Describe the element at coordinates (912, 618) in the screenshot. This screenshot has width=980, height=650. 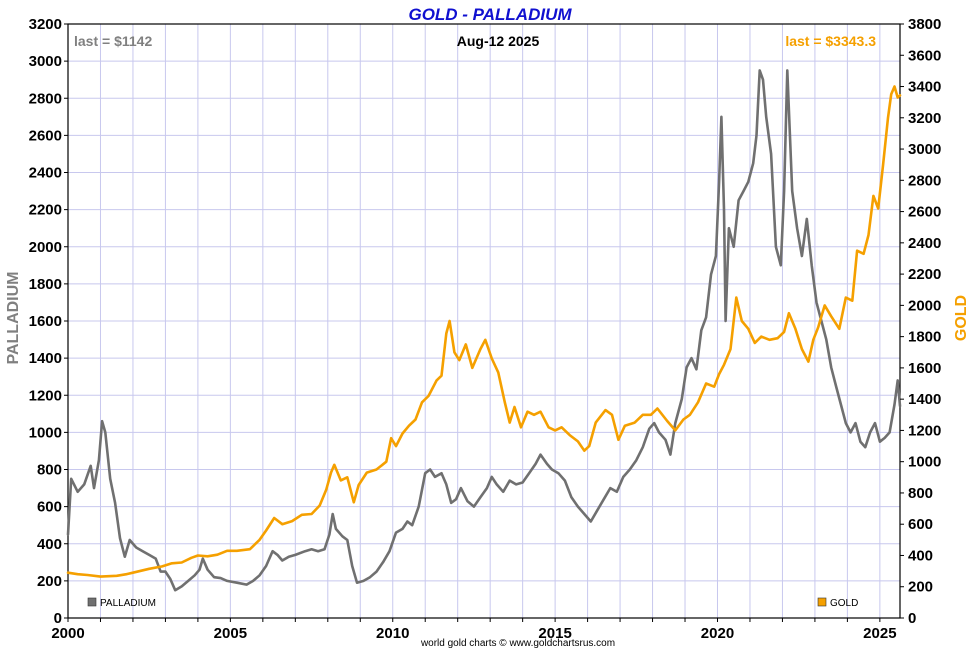
I see `right-tick-label: 0` at that location.